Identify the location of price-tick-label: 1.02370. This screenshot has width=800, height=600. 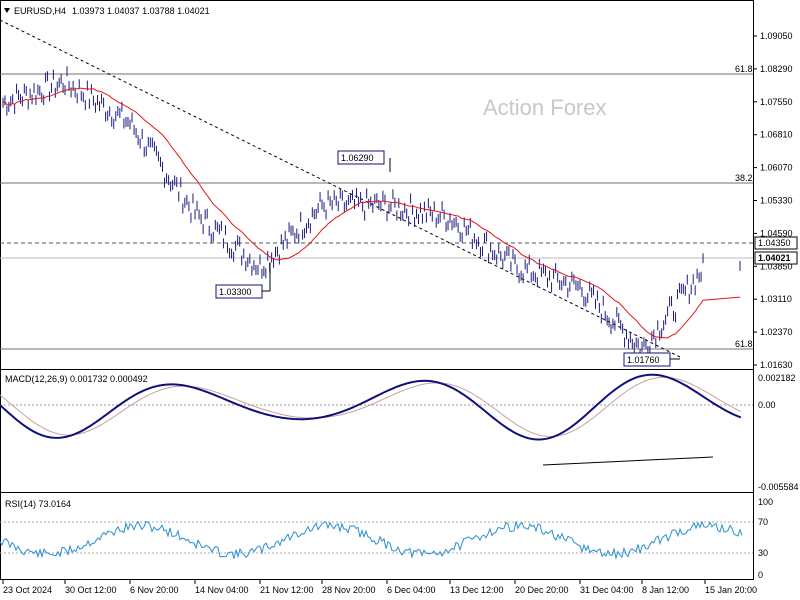
(776, 332).